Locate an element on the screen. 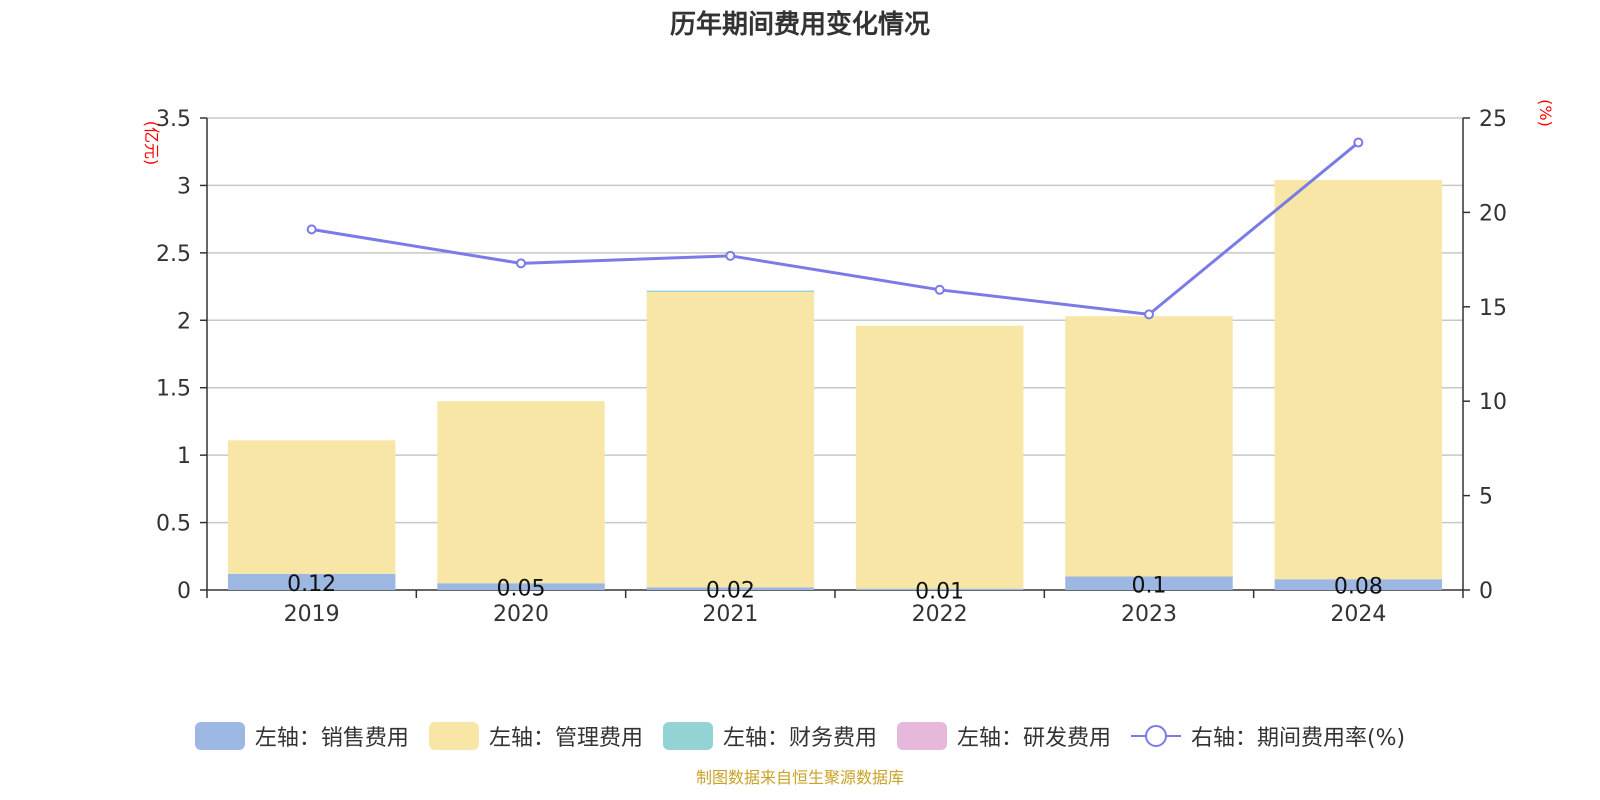 This screenshot has width=1600, height=800. left-axis-tick-label: 1 is located at coordinates (184, 456).